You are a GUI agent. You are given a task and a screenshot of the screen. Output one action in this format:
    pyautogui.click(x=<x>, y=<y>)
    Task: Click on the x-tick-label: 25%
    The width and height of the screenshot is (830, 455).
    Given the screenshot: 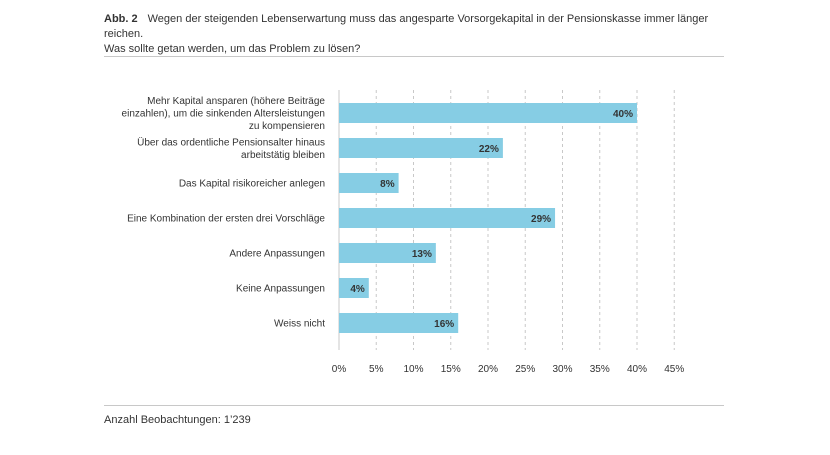 What is the action you would take?
    pyautogui.click(x=525, y=369)
    